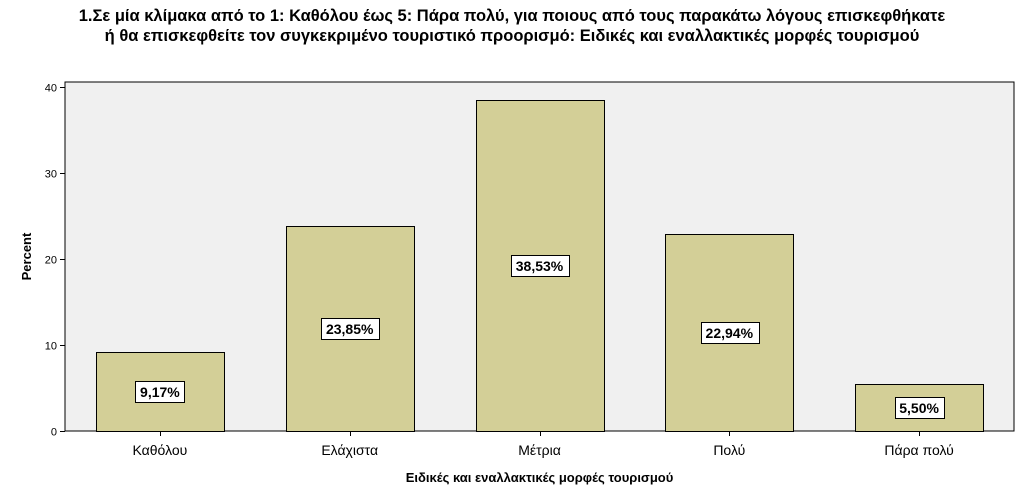 This screenshot has width=1024, height=499. Describe the element at coordinates (918, 450) in the screenshot. I see `x-tick-label: Πάρα πολύ` at that location.